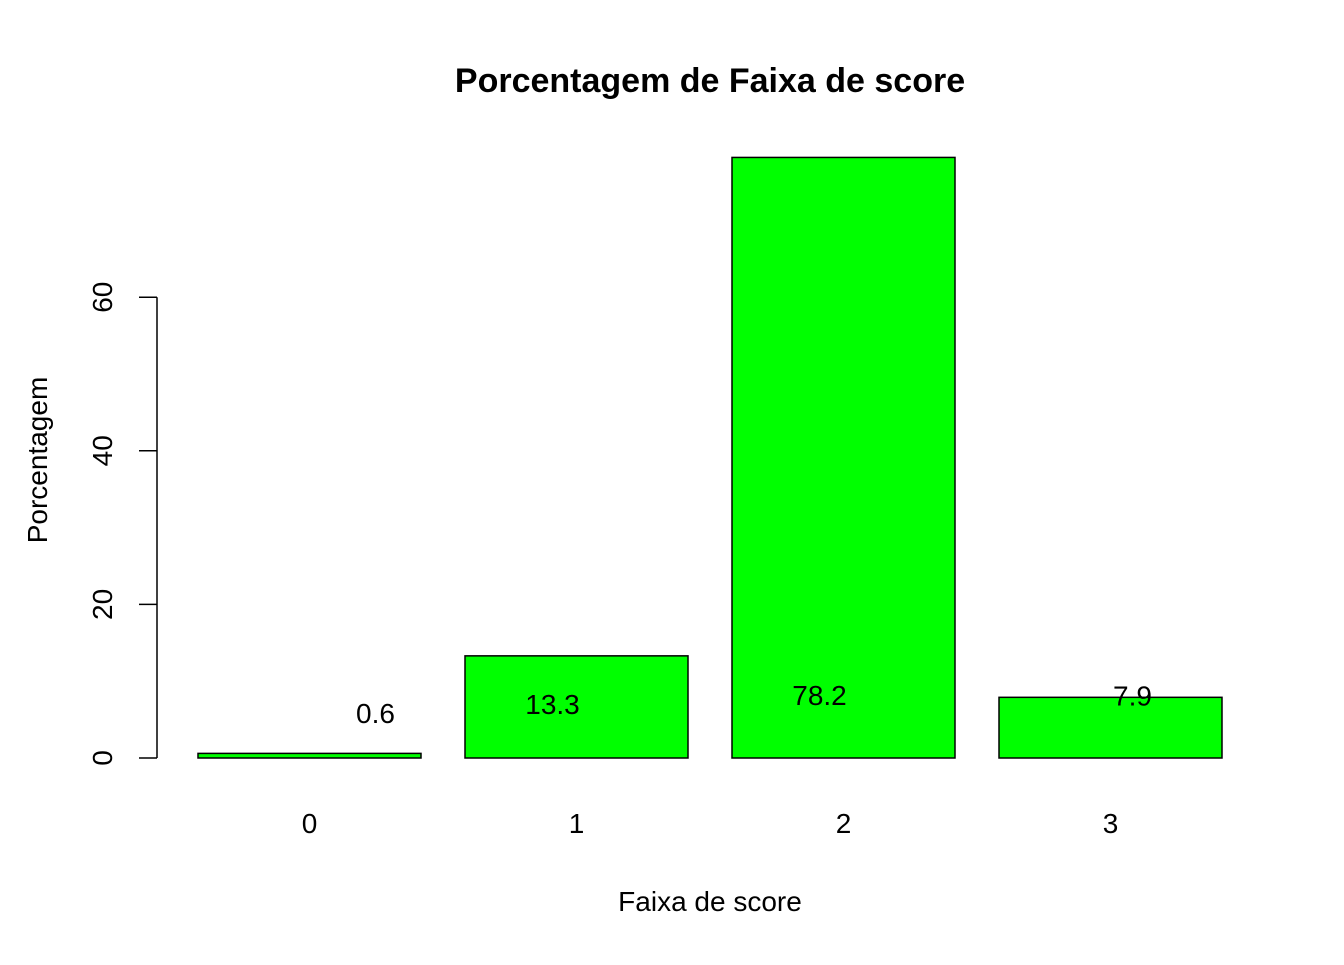  What do you see at coordinates (552, 704) in the screenshot?
I see `data-label: 13.3` at bounding box center [552, 704].